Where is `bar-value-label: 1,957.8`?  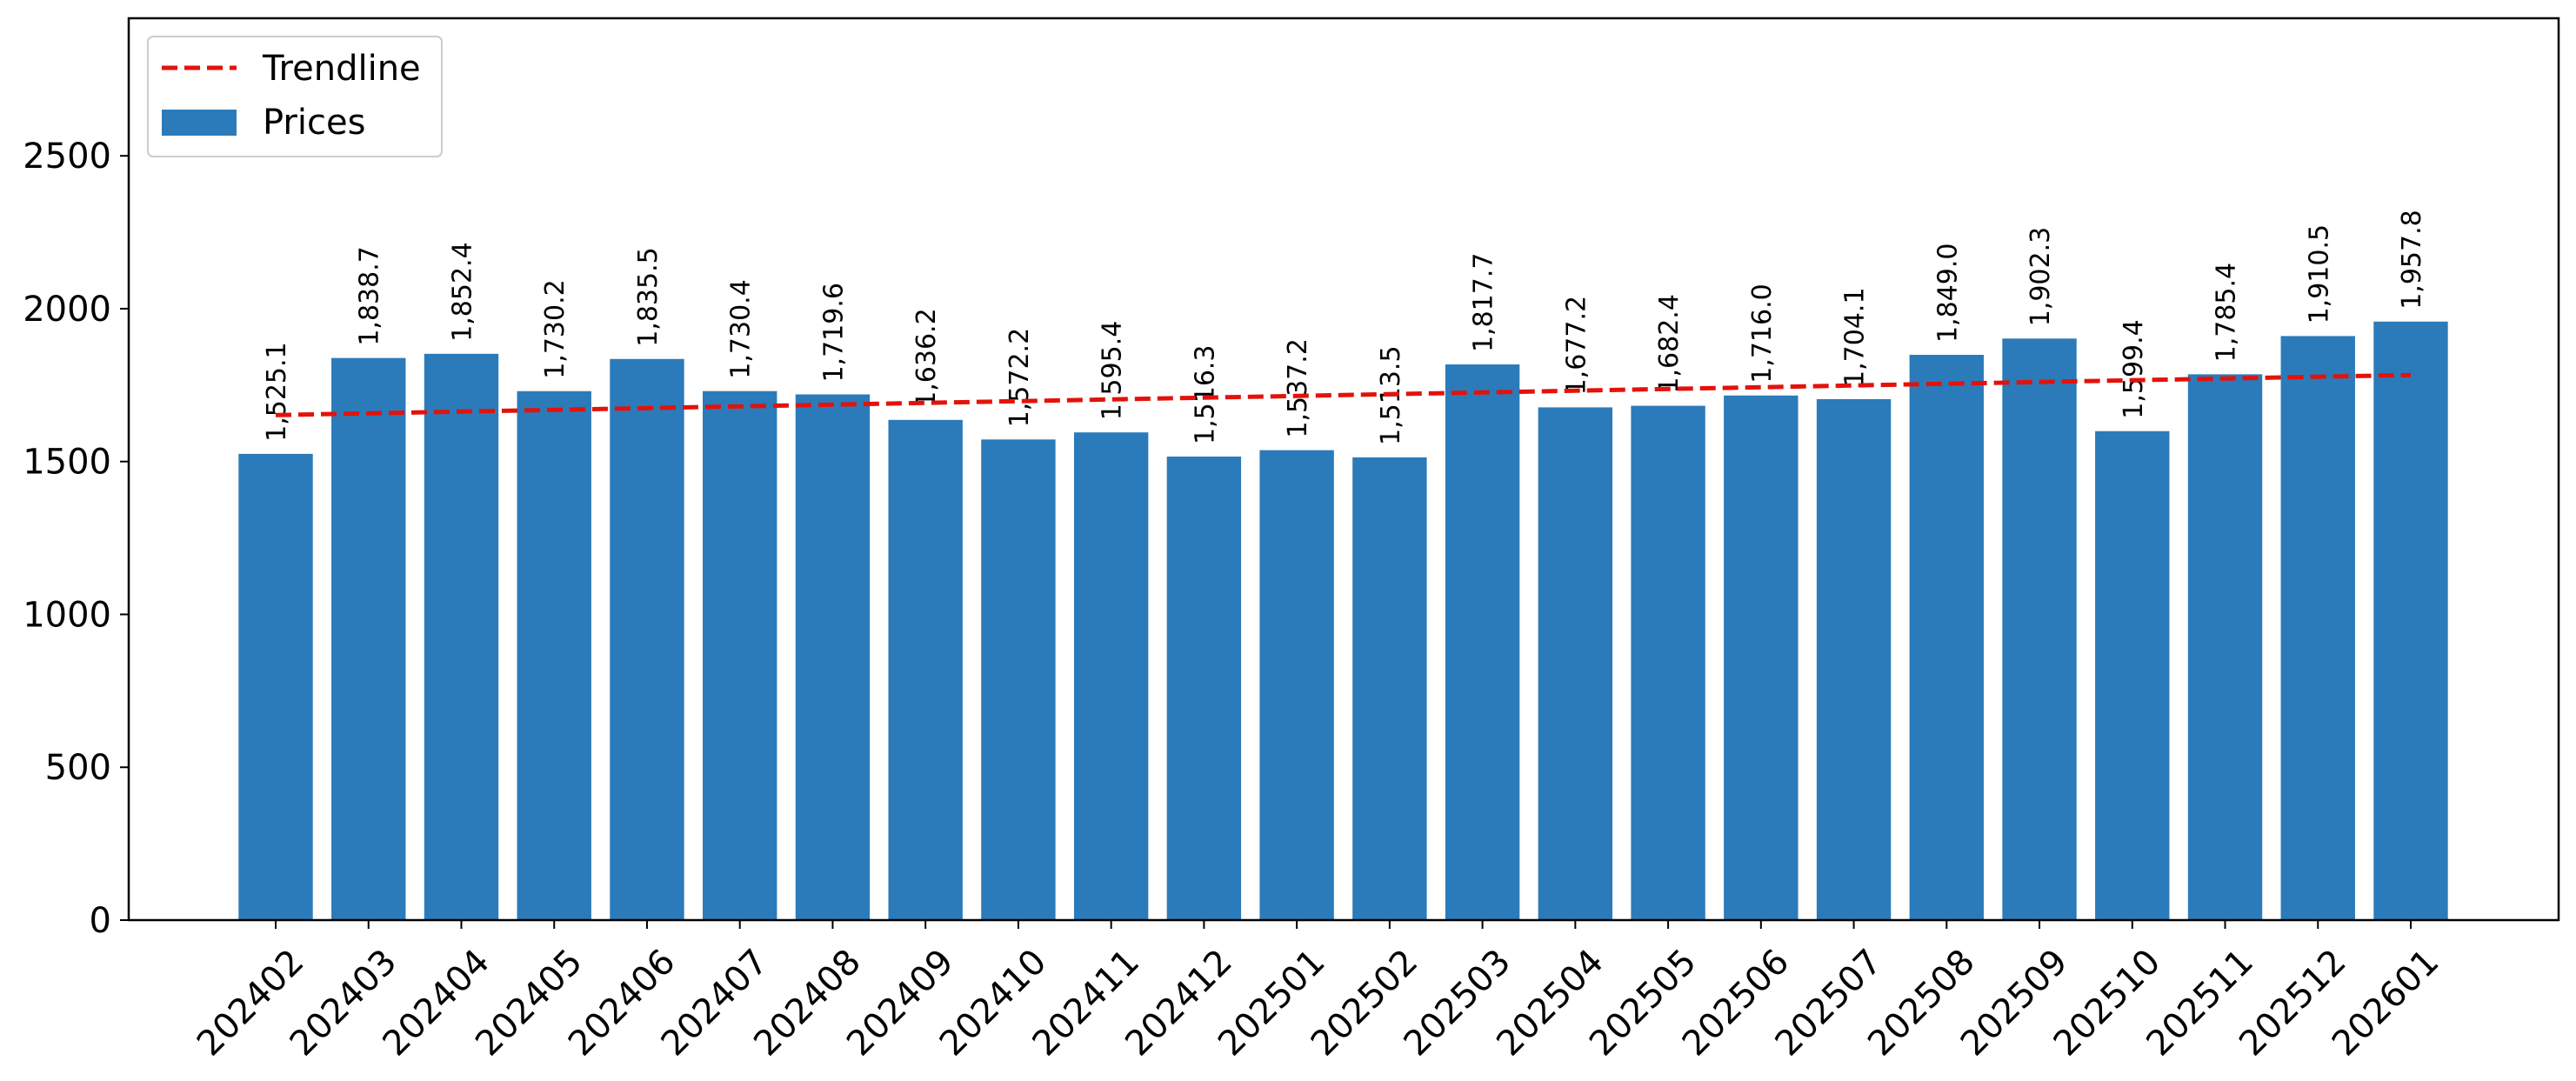 bar-value-label: 1,957.8 is located at coordinates (2412, 260).